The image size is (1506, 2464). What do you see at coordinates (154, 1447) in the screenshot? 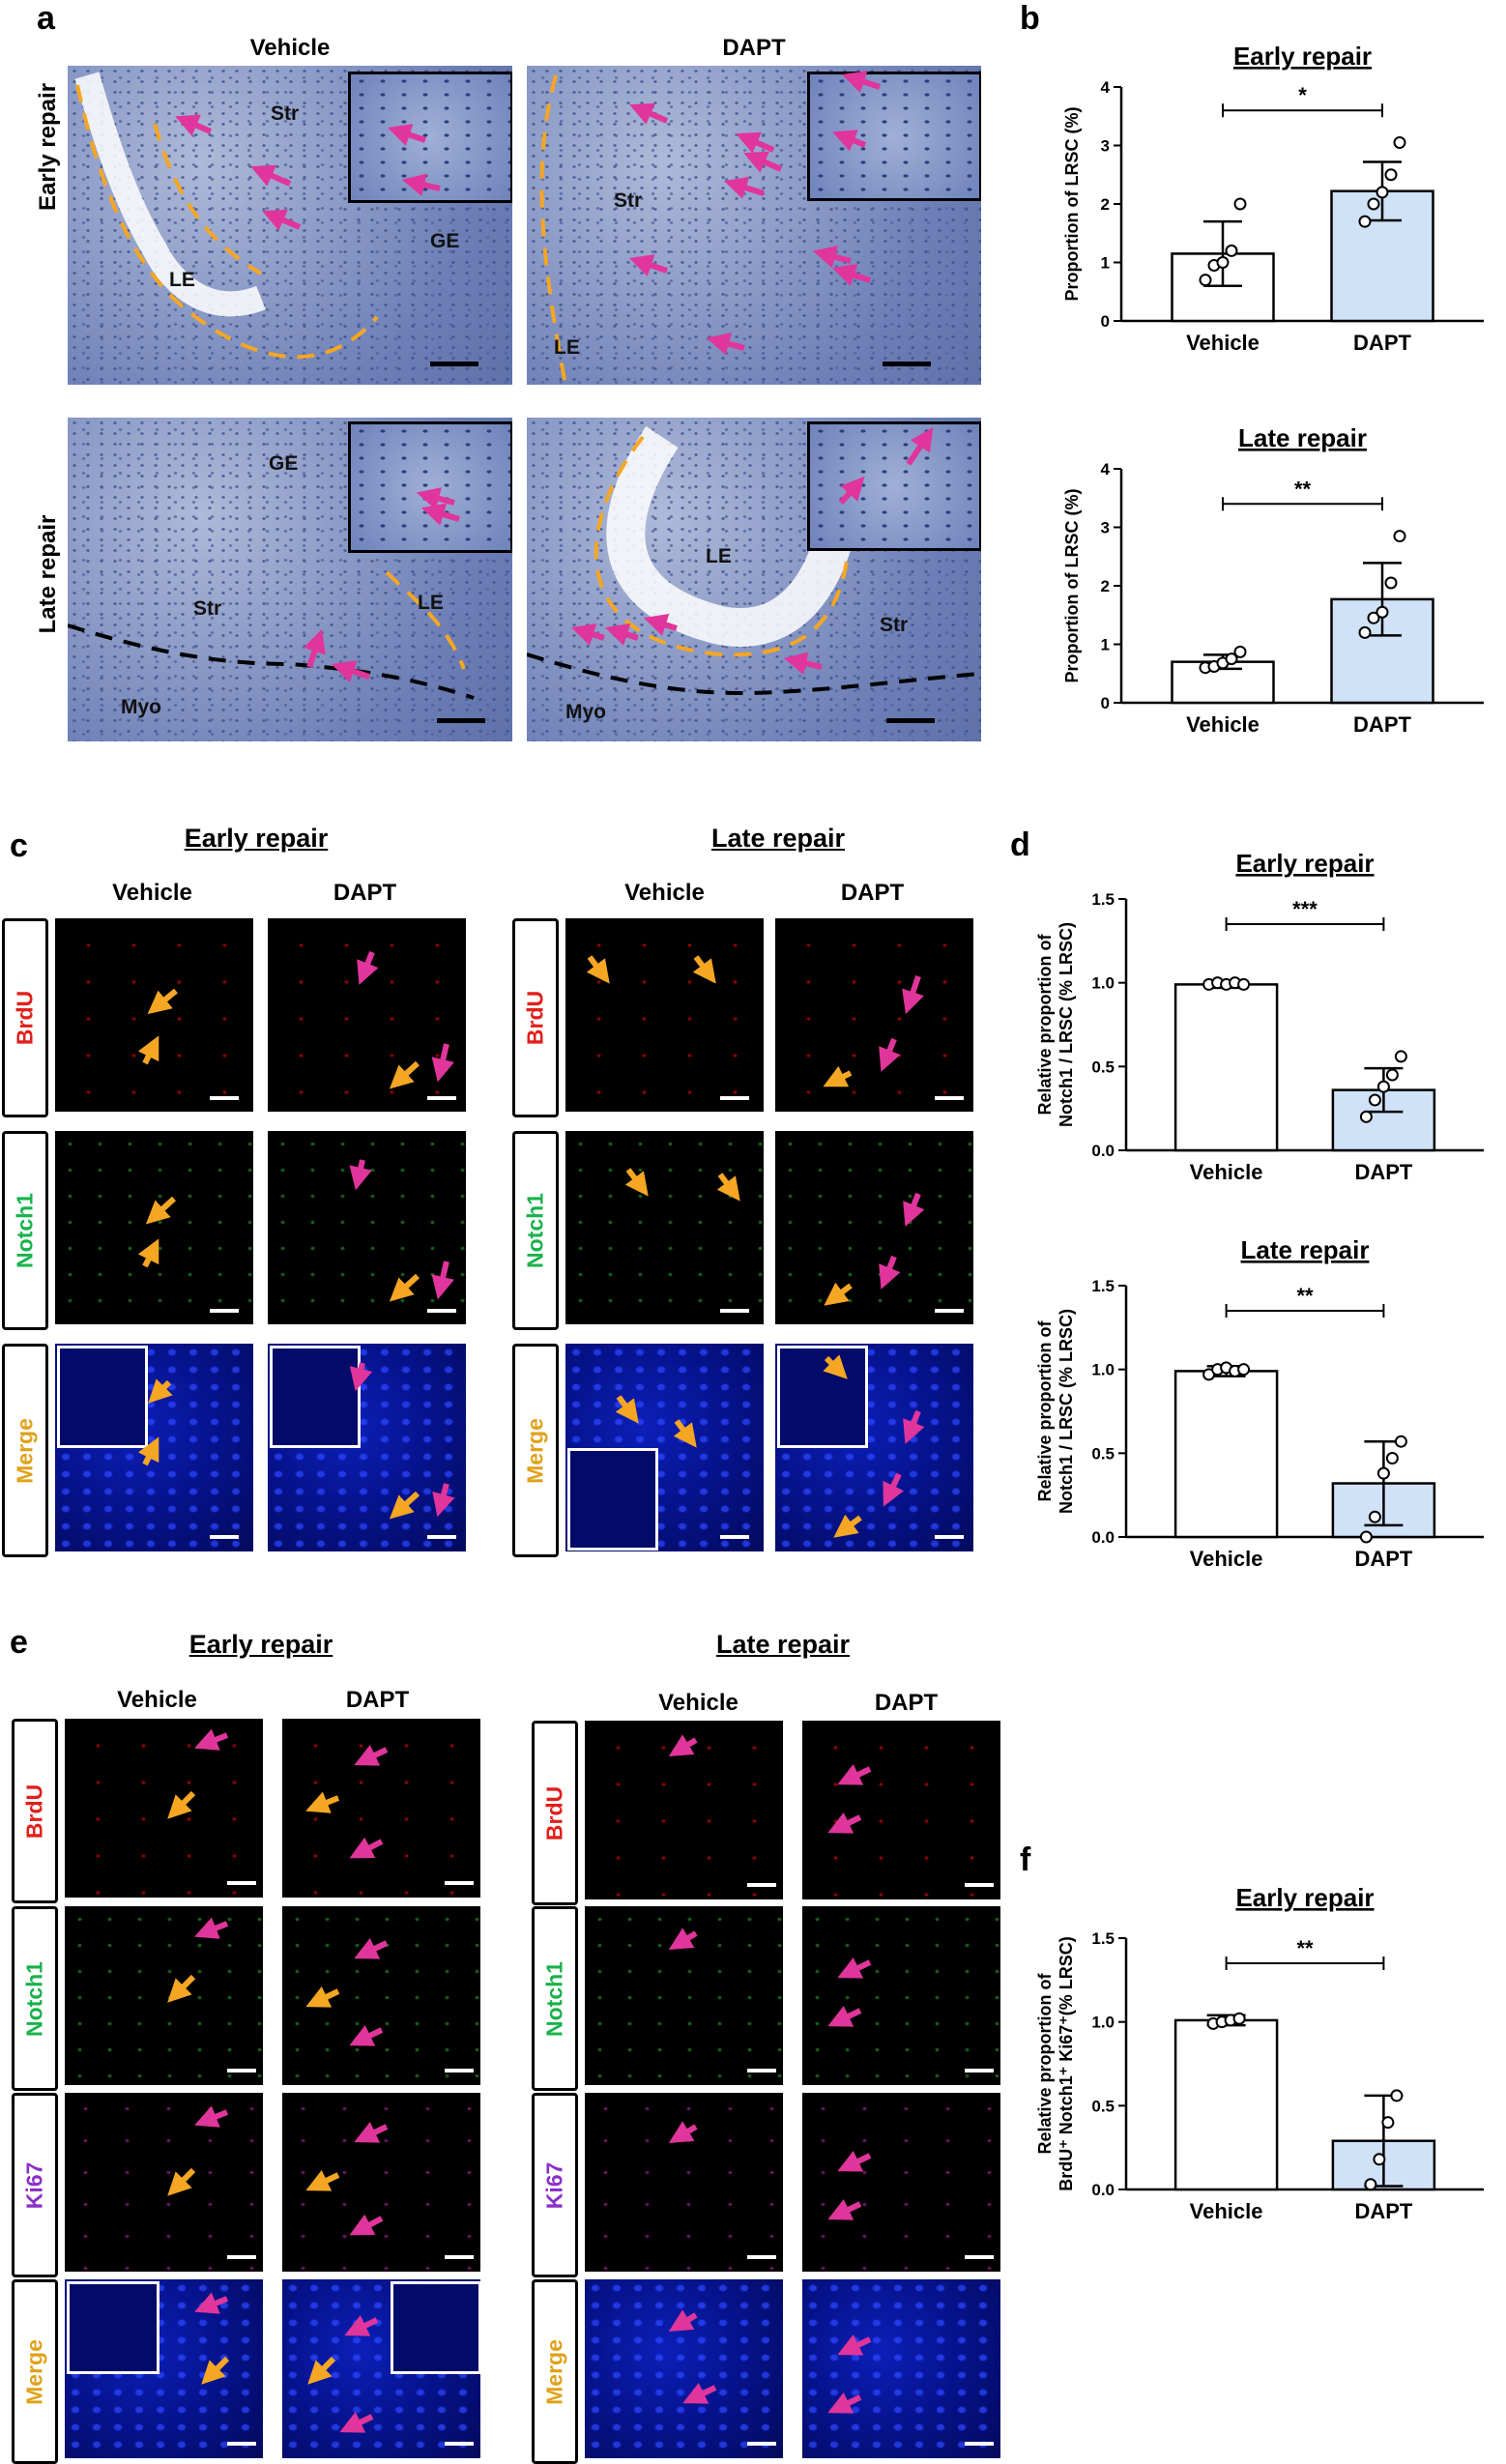
I see `c-early-vehicle-merge` at bounding box center [154, 1447].